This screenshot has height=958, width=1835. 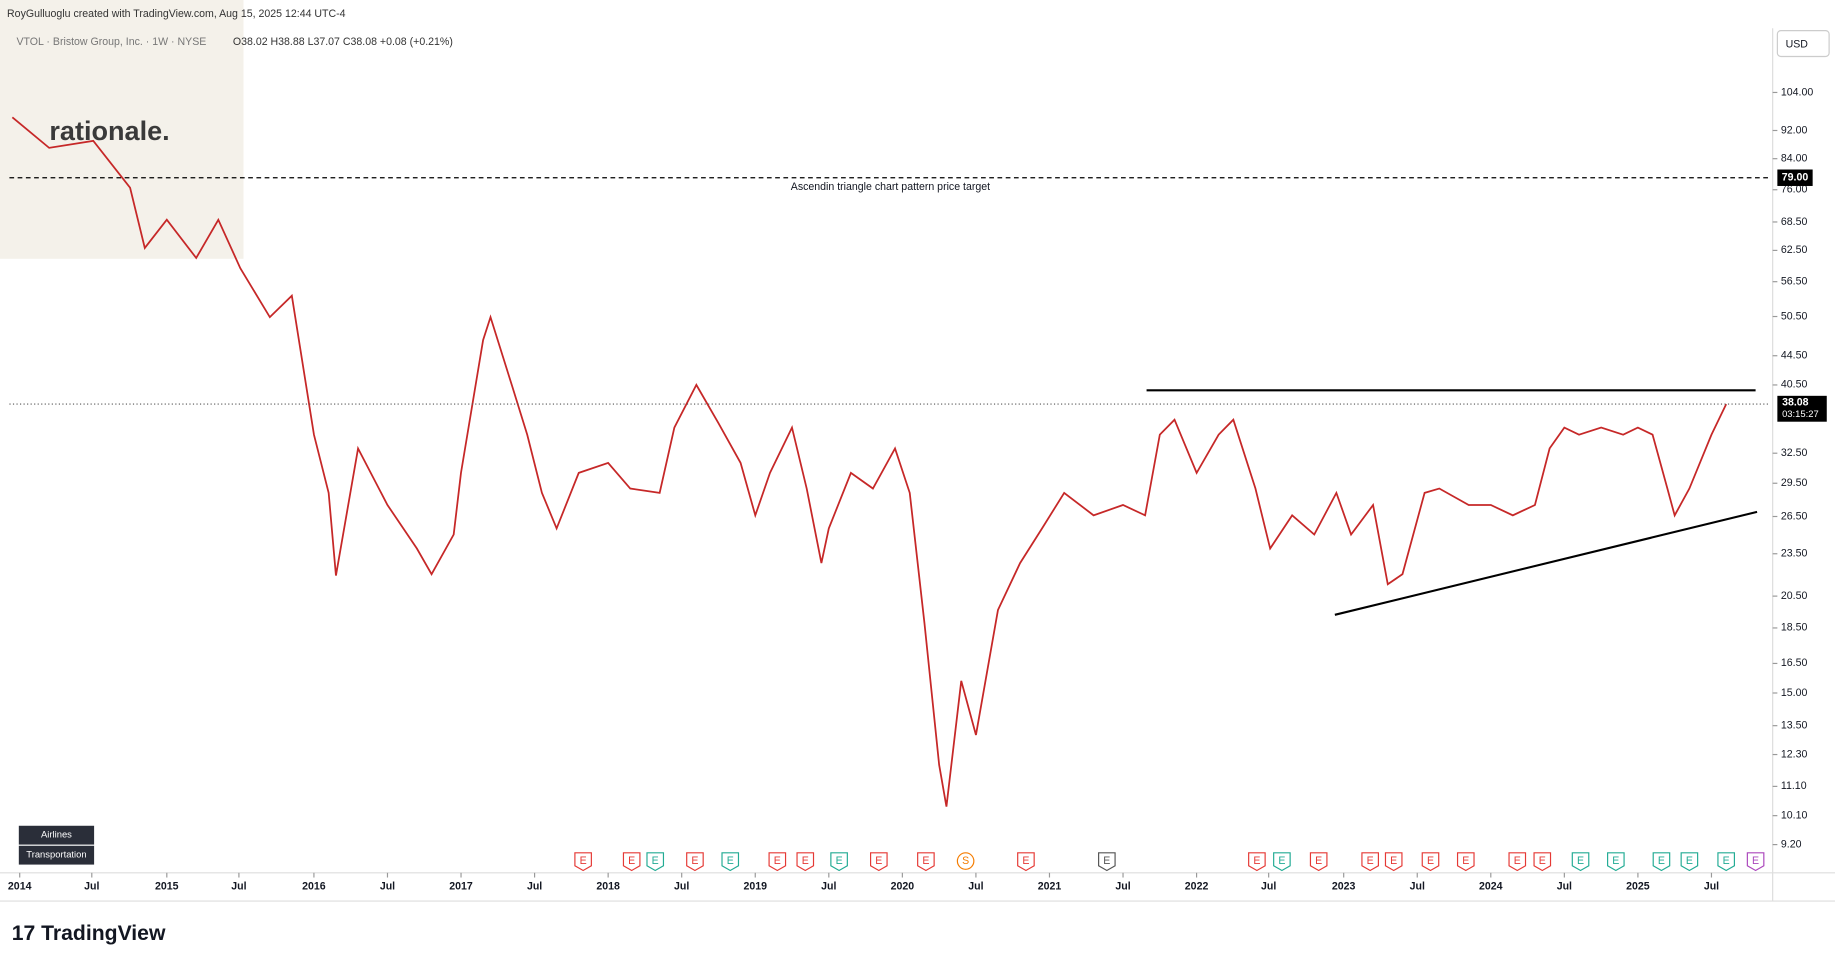 What do you see at coordinates (1794, 453) in the screenshot?
I see `y-tick-label: 32.50` at bounding box center [1794, 453].